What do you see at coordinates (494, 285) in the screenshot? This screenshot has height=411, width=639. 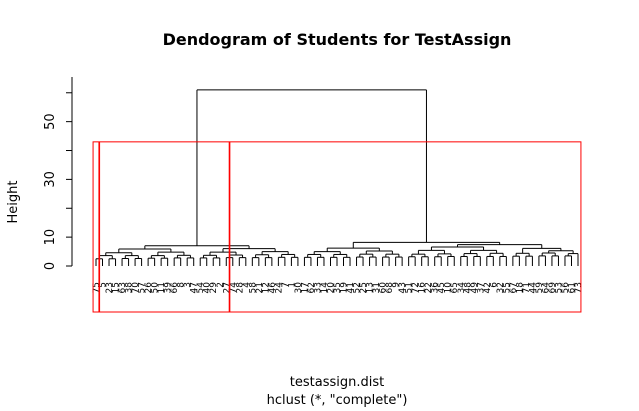 I see `leaf-label: 6` at bounding box center [494, 285].